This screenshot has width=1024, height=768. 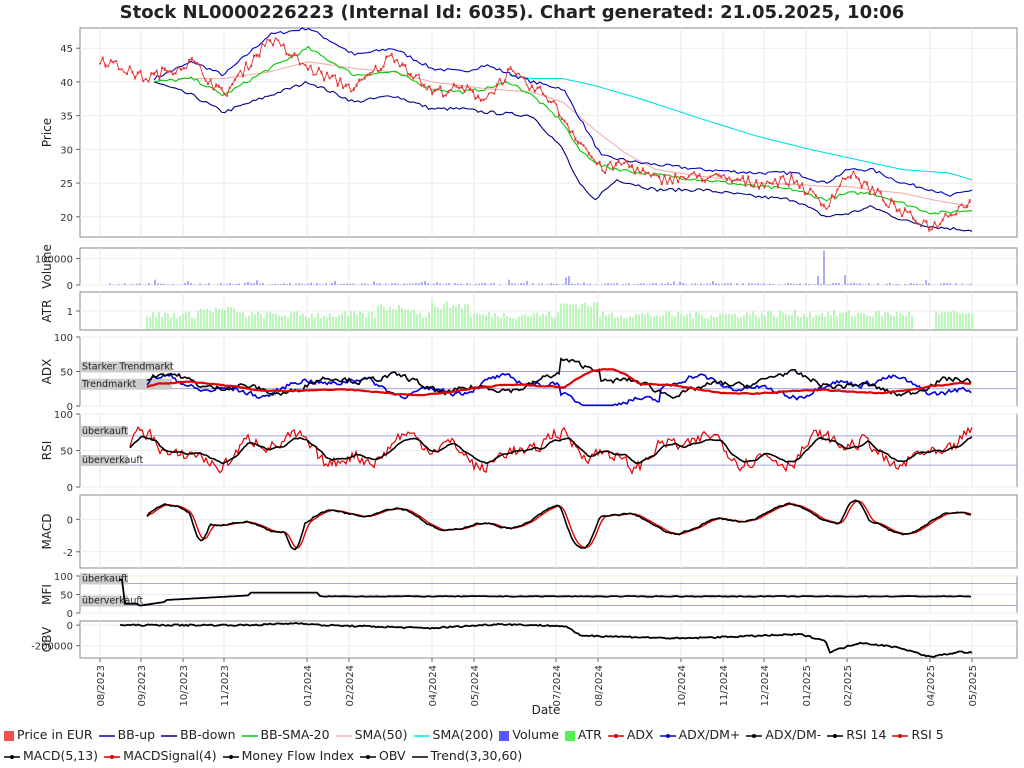 What do you see at coordinates (170, 755) in the screenshot?
I see `legend-label: MACDSignal(4)` at bounding box center [170, 755].